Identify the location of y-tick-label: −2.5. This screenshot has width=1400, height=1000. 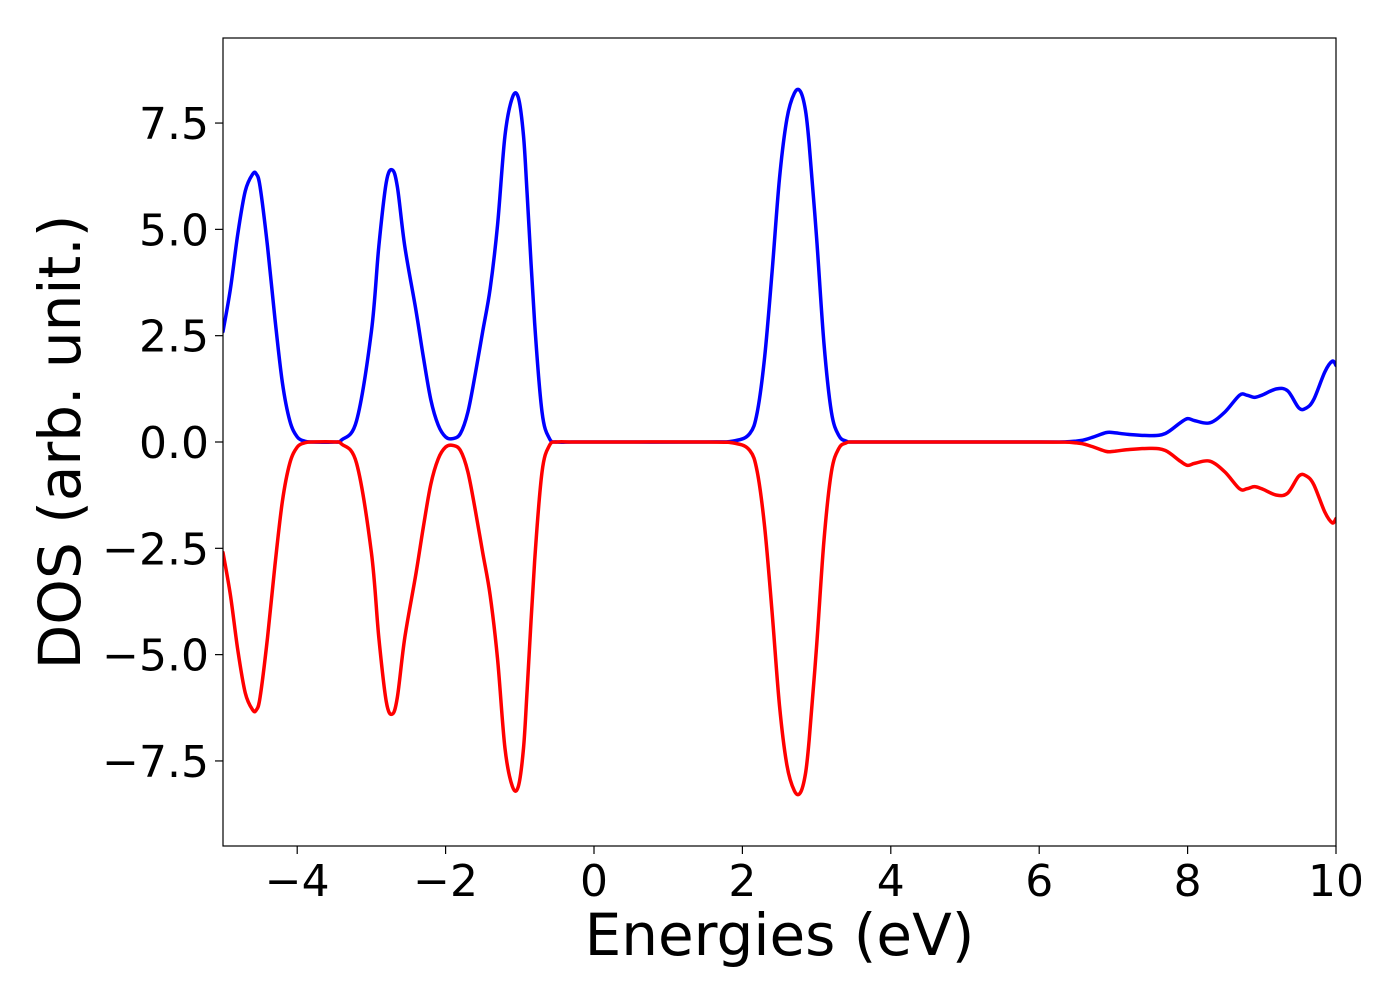
(155, 549).